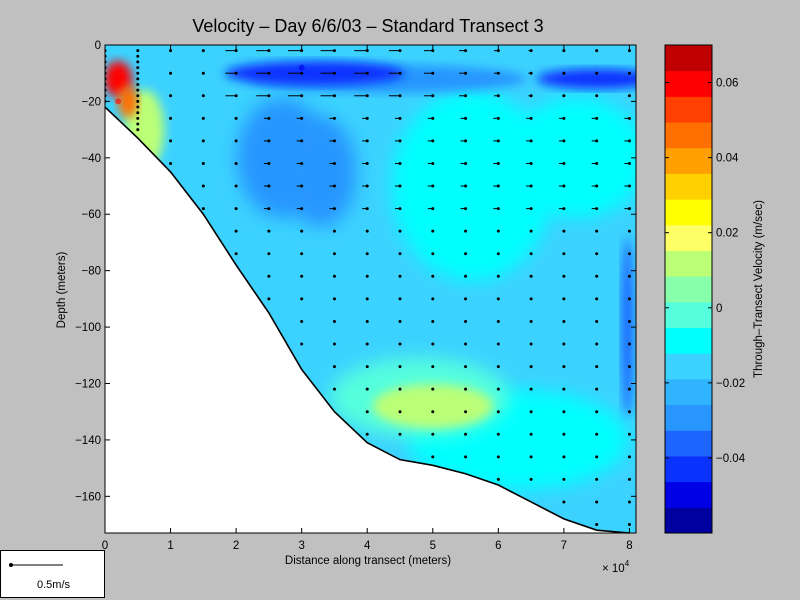  I want to click on x-tick-label: 2, so click(236, 546).